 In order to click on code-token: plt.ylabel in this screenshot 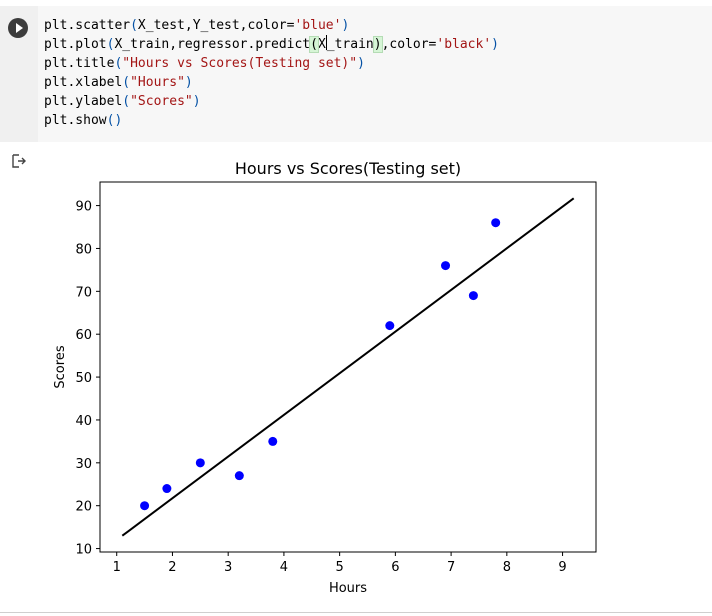, I will do `click(83, 101)`.